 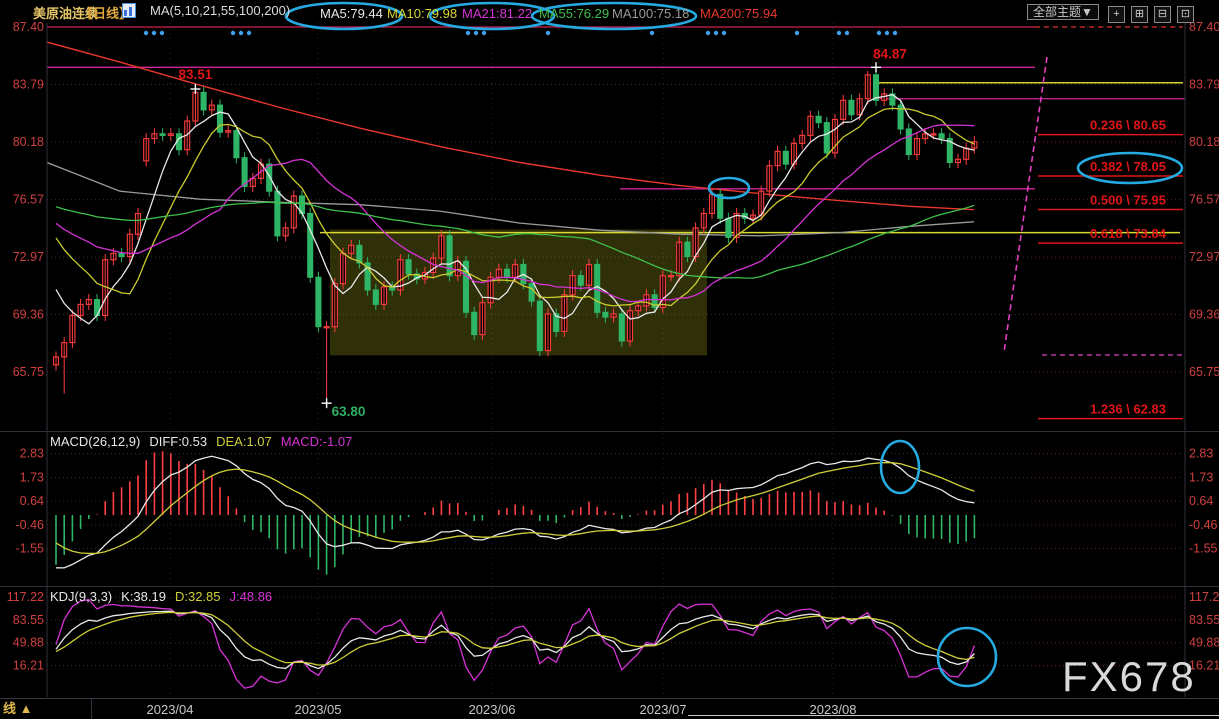 I want to click on macd-title: MACD(26,12,9), so click(x=95, y=441).